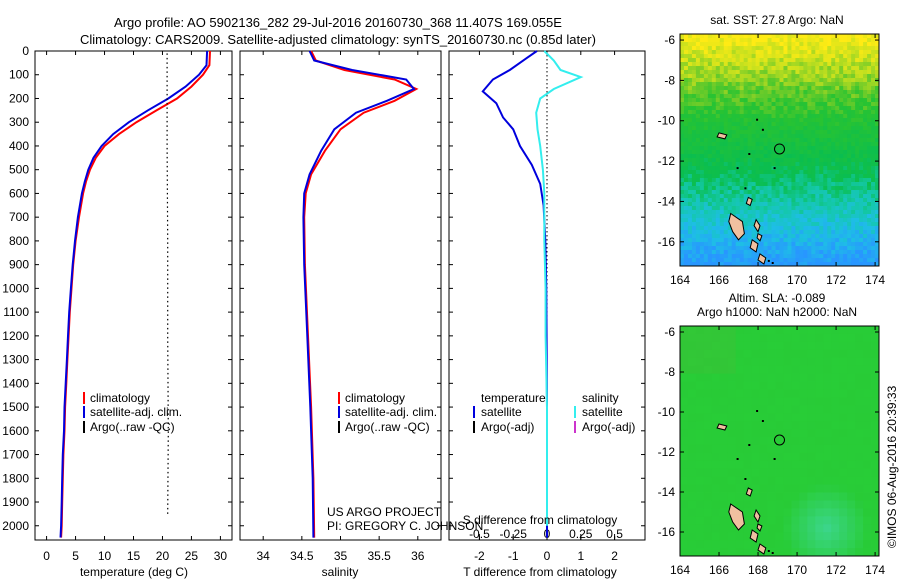 Image resolution: width=900 pixels, height=580 pixels. I want to click on series-line-satellite-adj-clim-, so click(359, 294).